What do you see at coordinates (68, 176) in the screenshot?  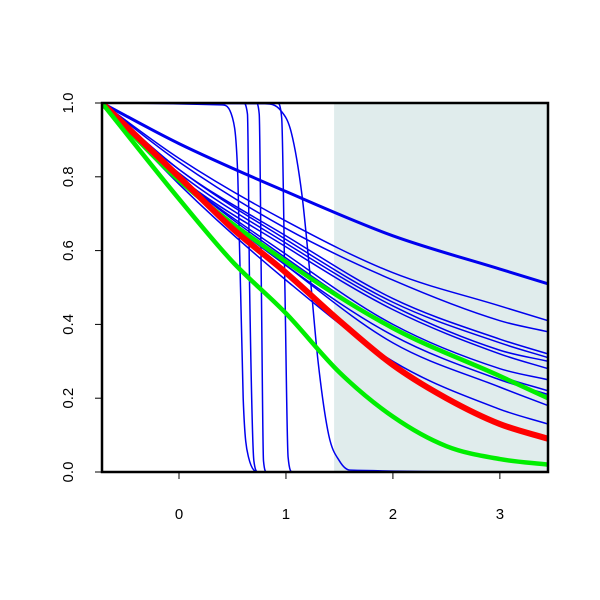 I see `y-tick-label: 0.8` at bounding box center [68, 176].